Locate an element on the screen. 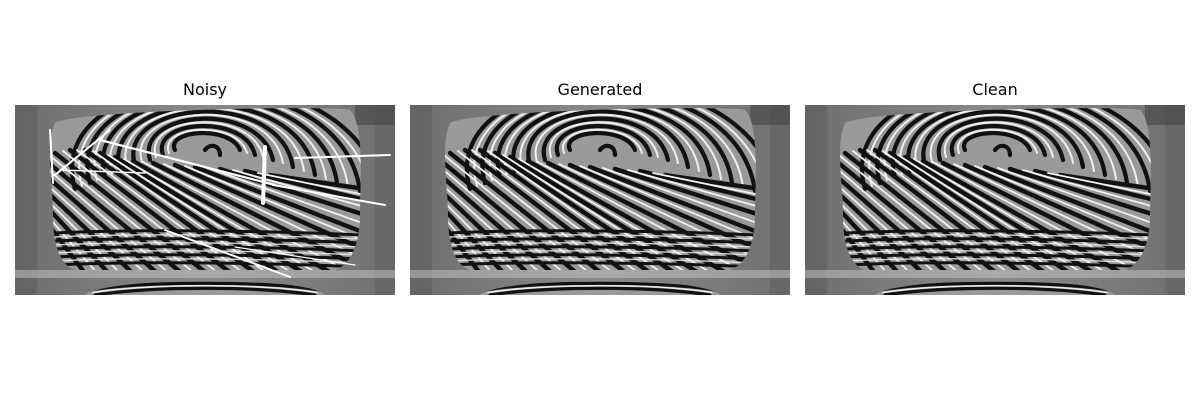 This screenshot has height=400, width=1200. panel-title-noisy: Noisy is located at coordinates (204, 89).